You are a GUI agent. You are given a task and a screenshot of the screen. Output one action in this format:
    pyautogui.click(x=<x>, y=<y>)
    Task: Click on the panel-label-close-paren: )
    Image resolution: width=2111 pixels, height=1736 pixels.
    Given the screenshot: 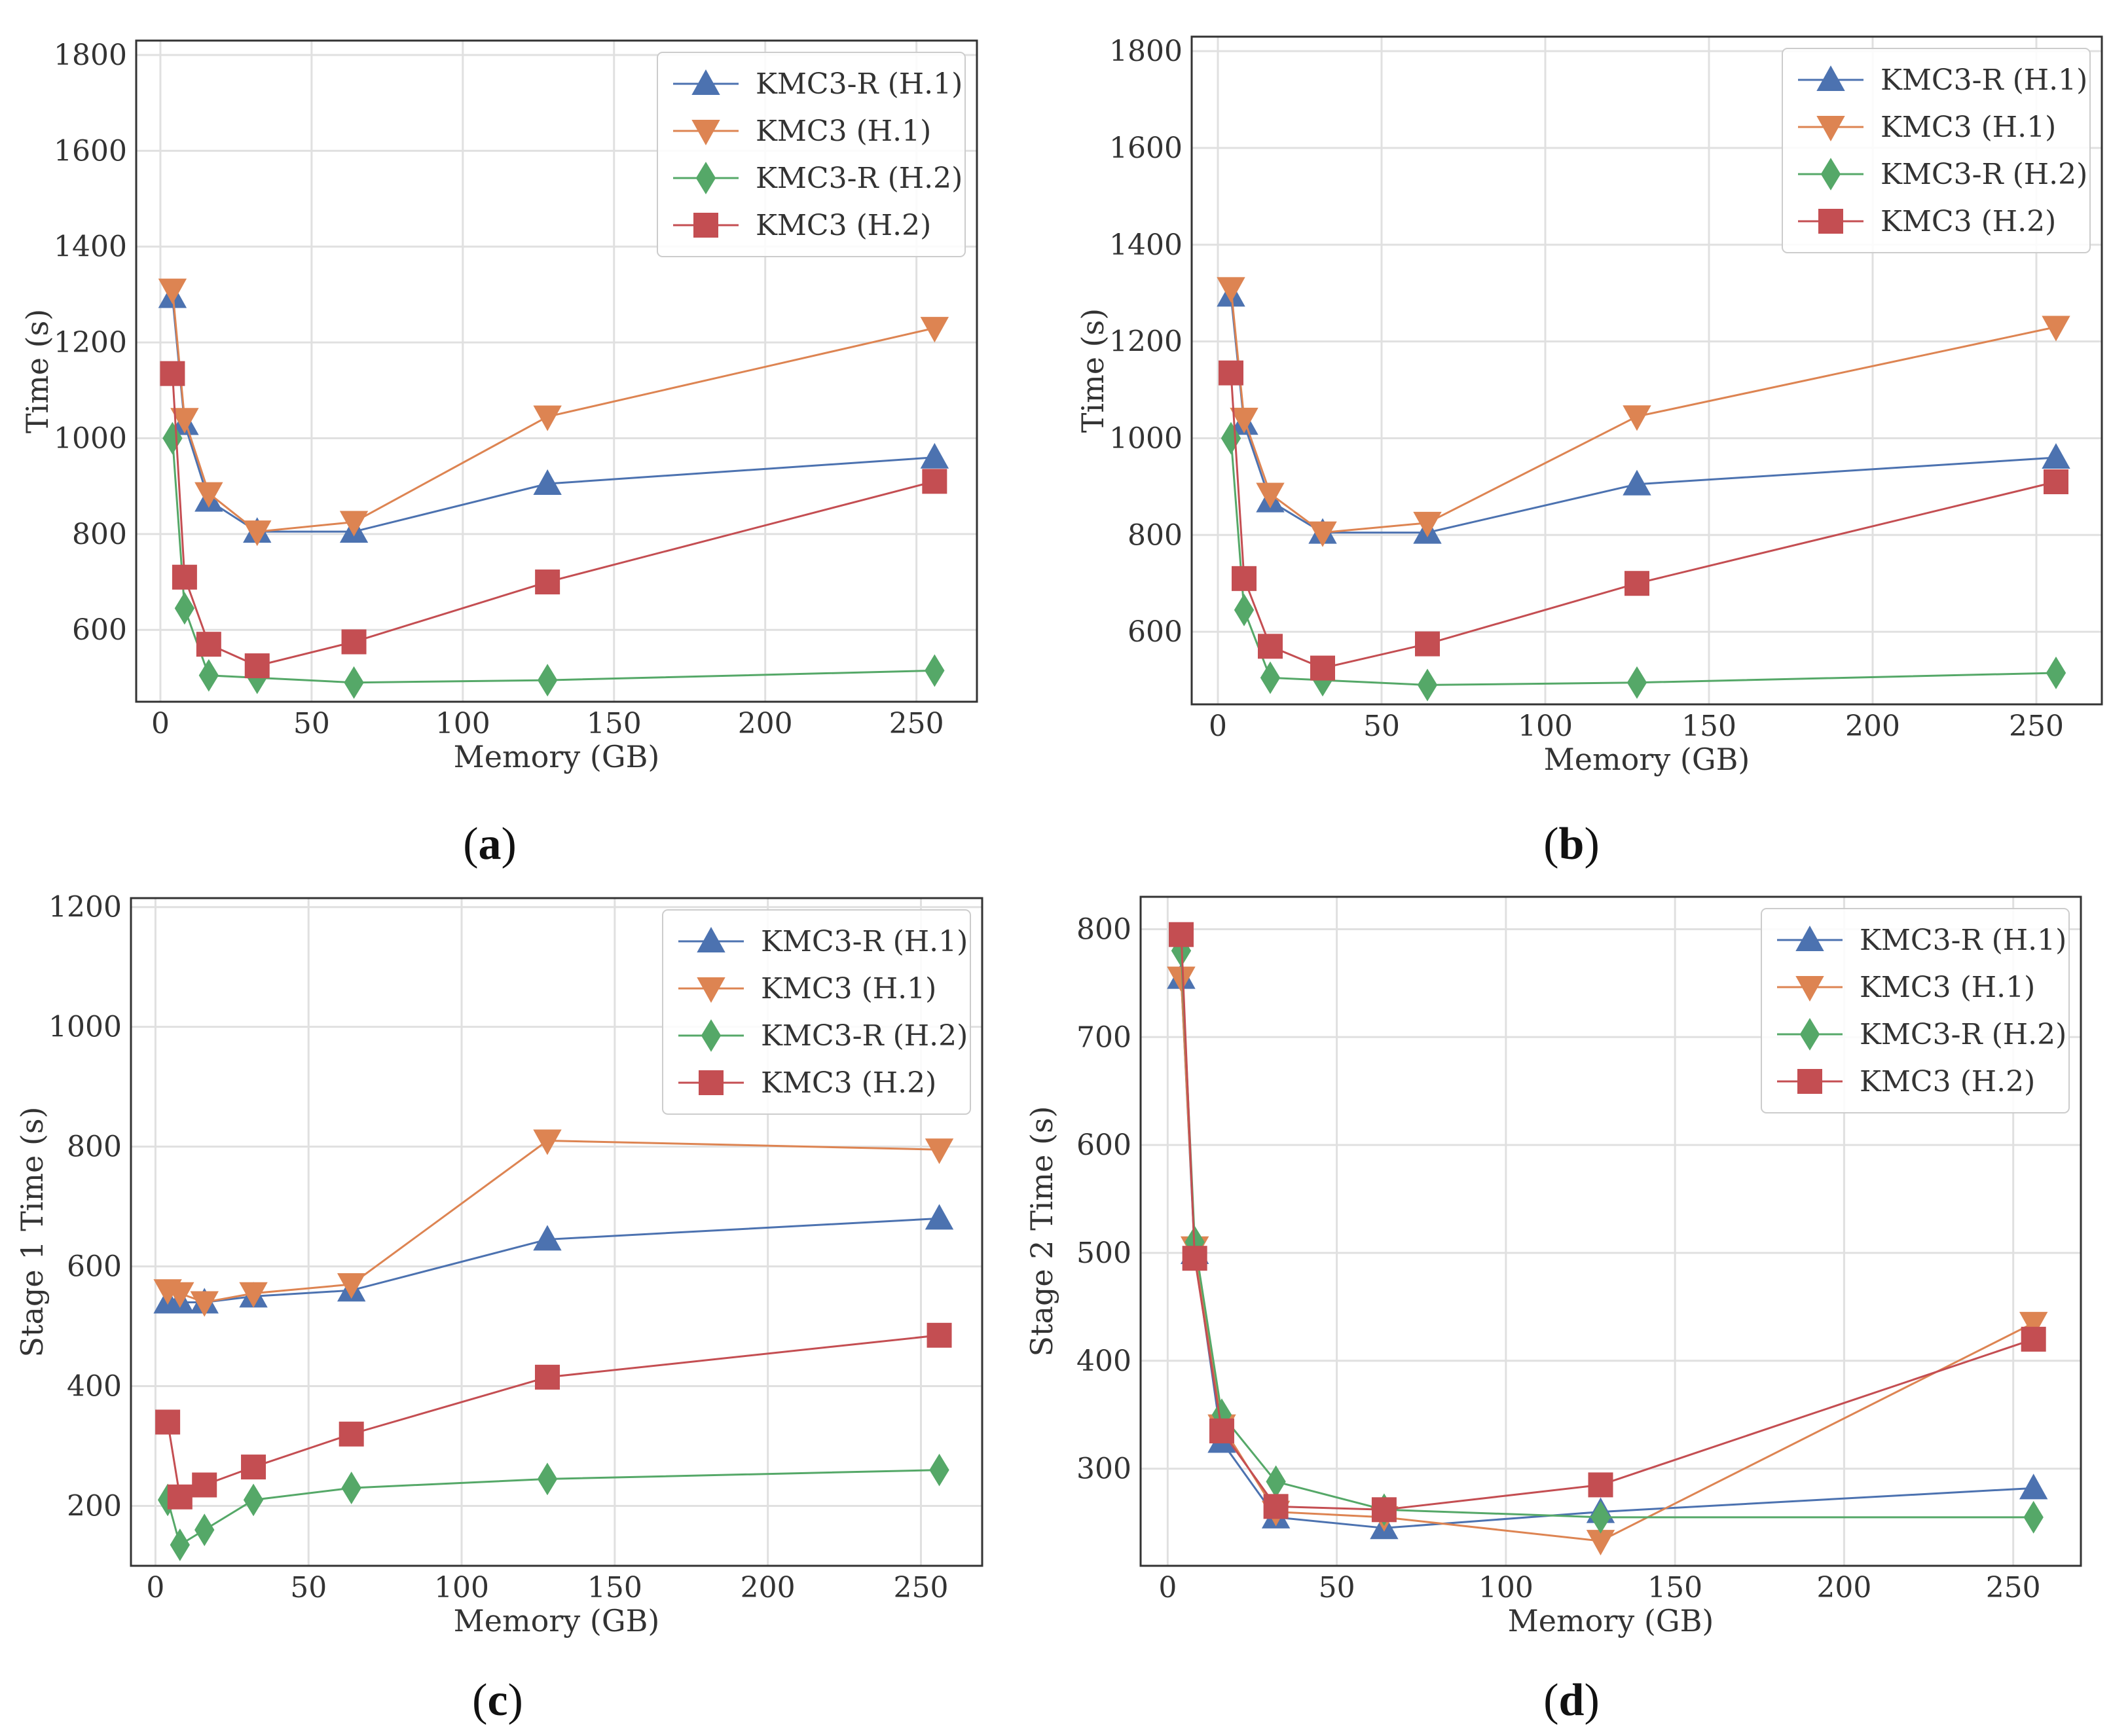 What is the action you would take?
    pyautogui.click(x=1591, y=1700)
    